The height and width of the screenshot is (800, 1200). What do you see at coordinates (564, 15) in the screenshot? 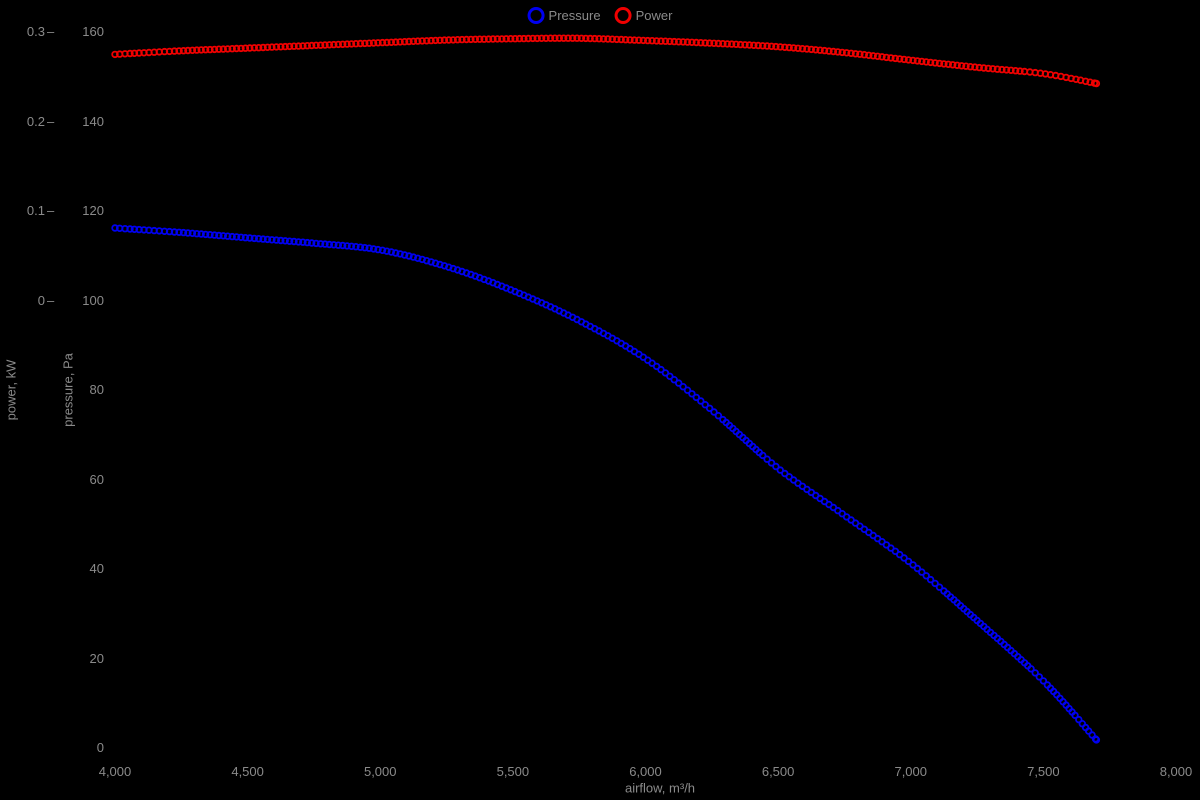
I see `legend-item-pressure: Pressure` at bounding box center [564, 15].